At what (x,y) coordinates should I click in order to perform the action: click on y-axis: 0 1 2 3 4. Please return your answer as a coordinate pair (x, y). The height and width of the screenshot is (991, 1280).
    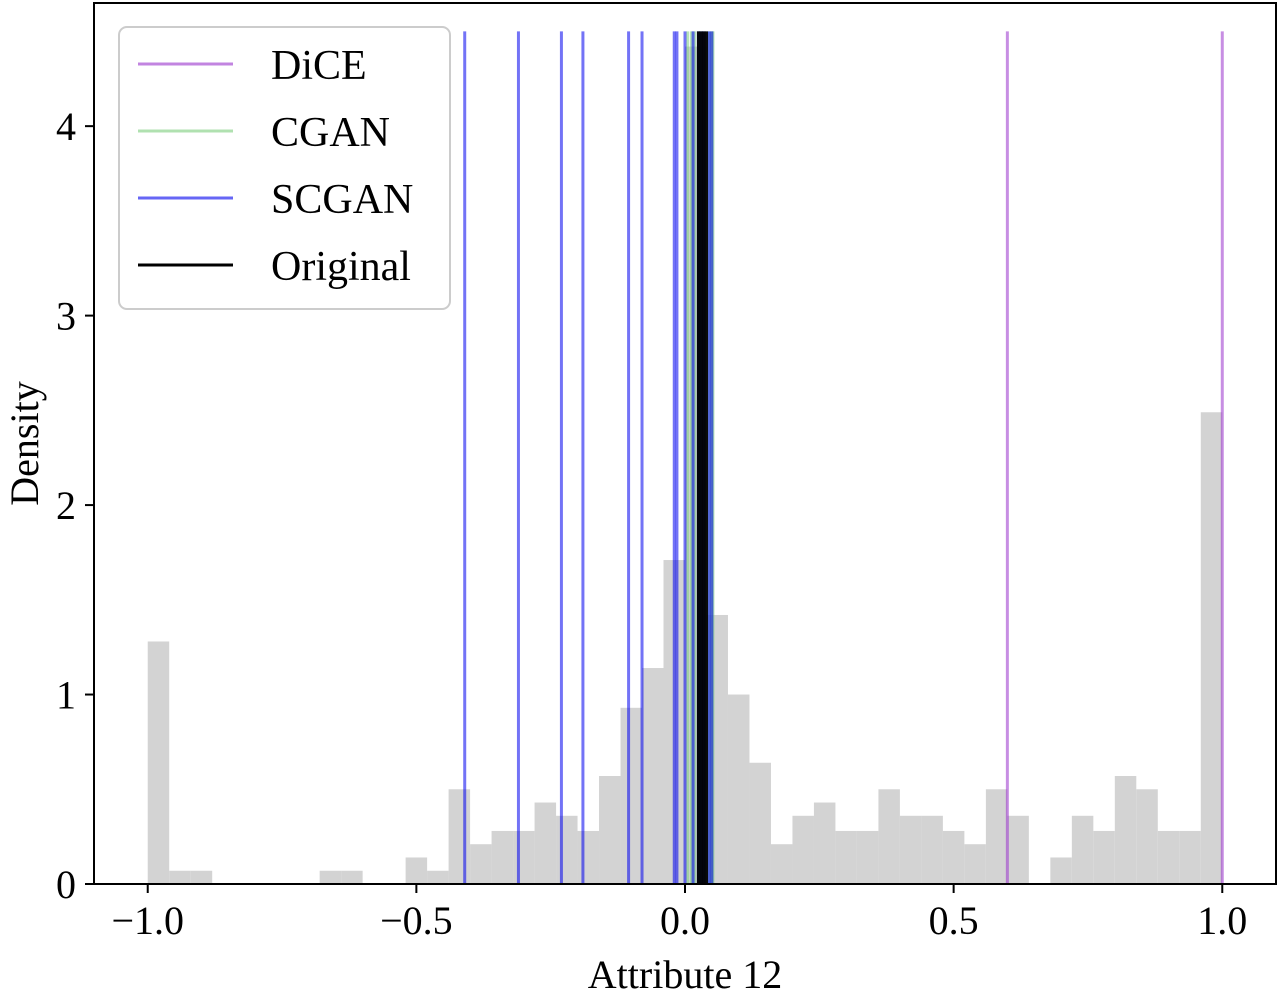
    Looking at the image, I should click on (75, 505).